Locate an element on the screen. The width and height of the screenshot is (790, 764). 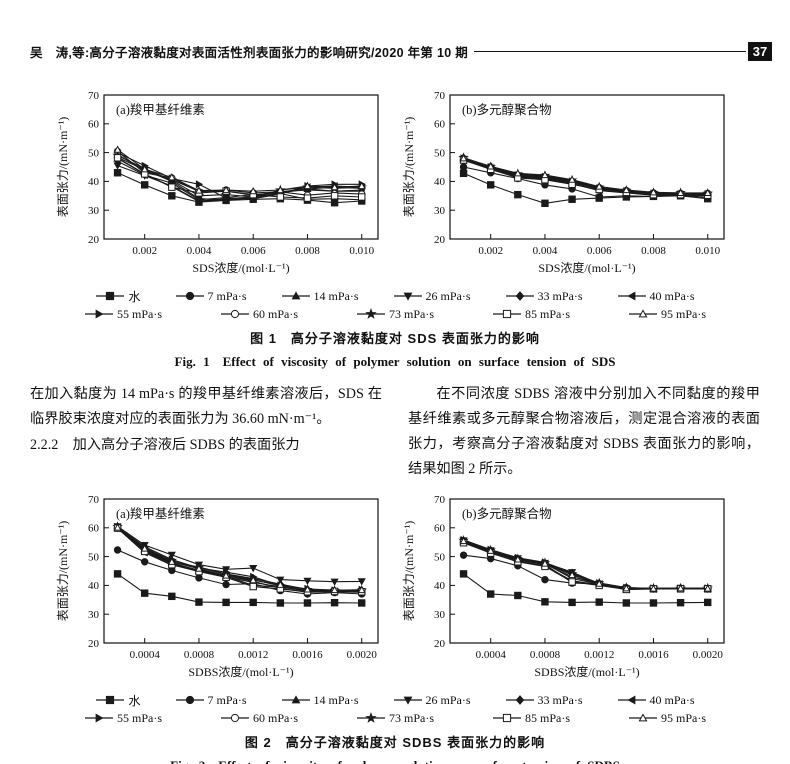
legend-label: 60 mPa·s is located at coordinates (275, 313).